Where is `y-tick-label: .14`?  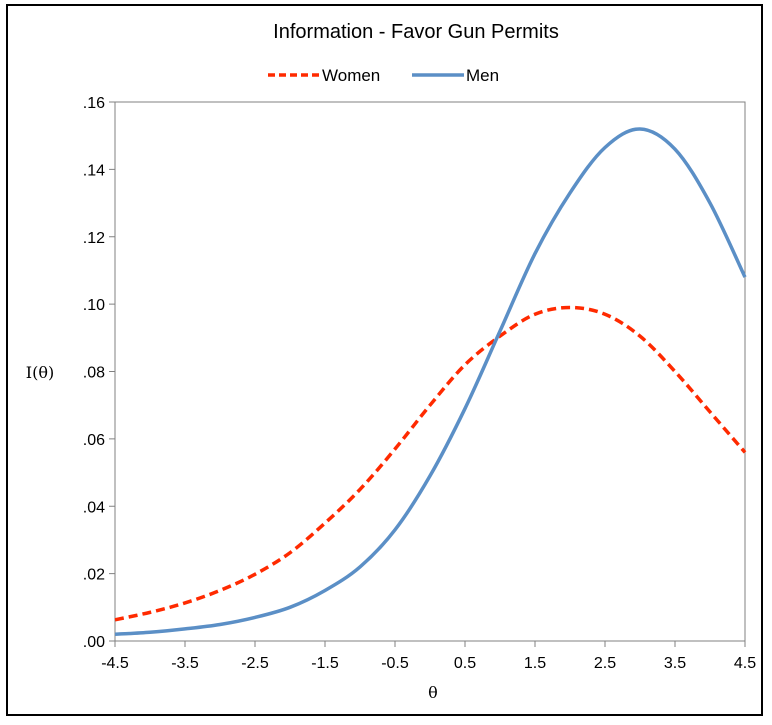
y-tick-label: .14 is located at coordinates (94, 170).